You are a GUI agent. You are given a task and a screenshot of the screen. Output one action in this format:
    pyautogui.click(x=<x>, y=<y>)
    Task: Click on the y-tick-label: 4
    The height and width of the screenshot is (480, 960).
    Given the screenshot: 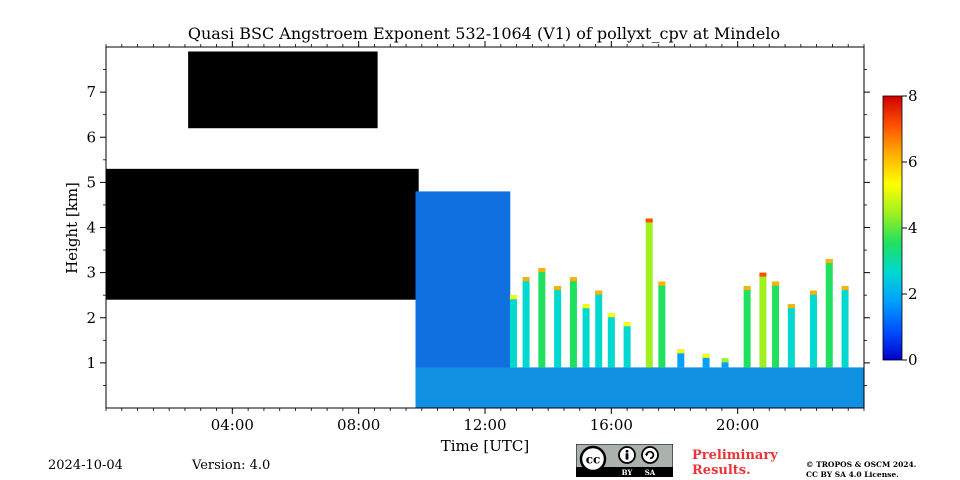 What is the action you would take?
    pyautogui.click(x=91, y=228)
    